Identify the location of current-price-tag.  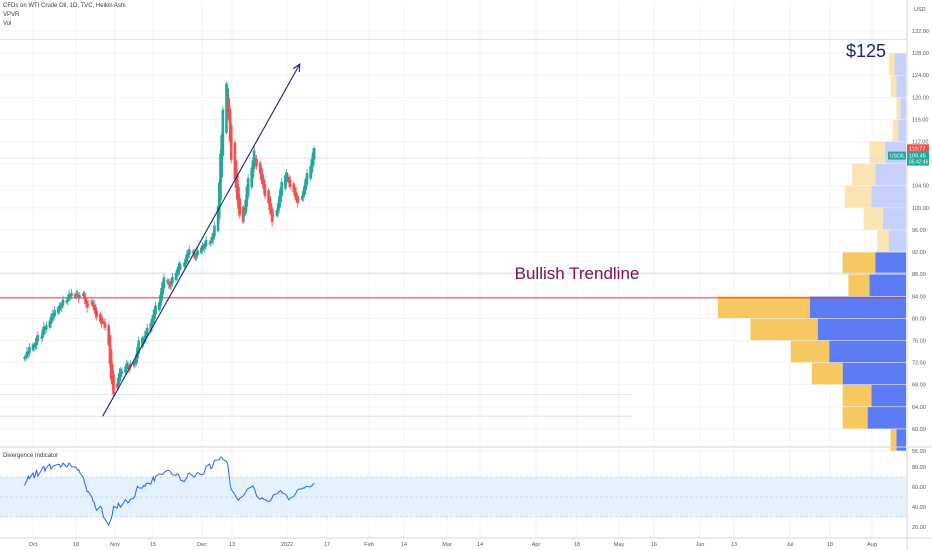
(918, 158).